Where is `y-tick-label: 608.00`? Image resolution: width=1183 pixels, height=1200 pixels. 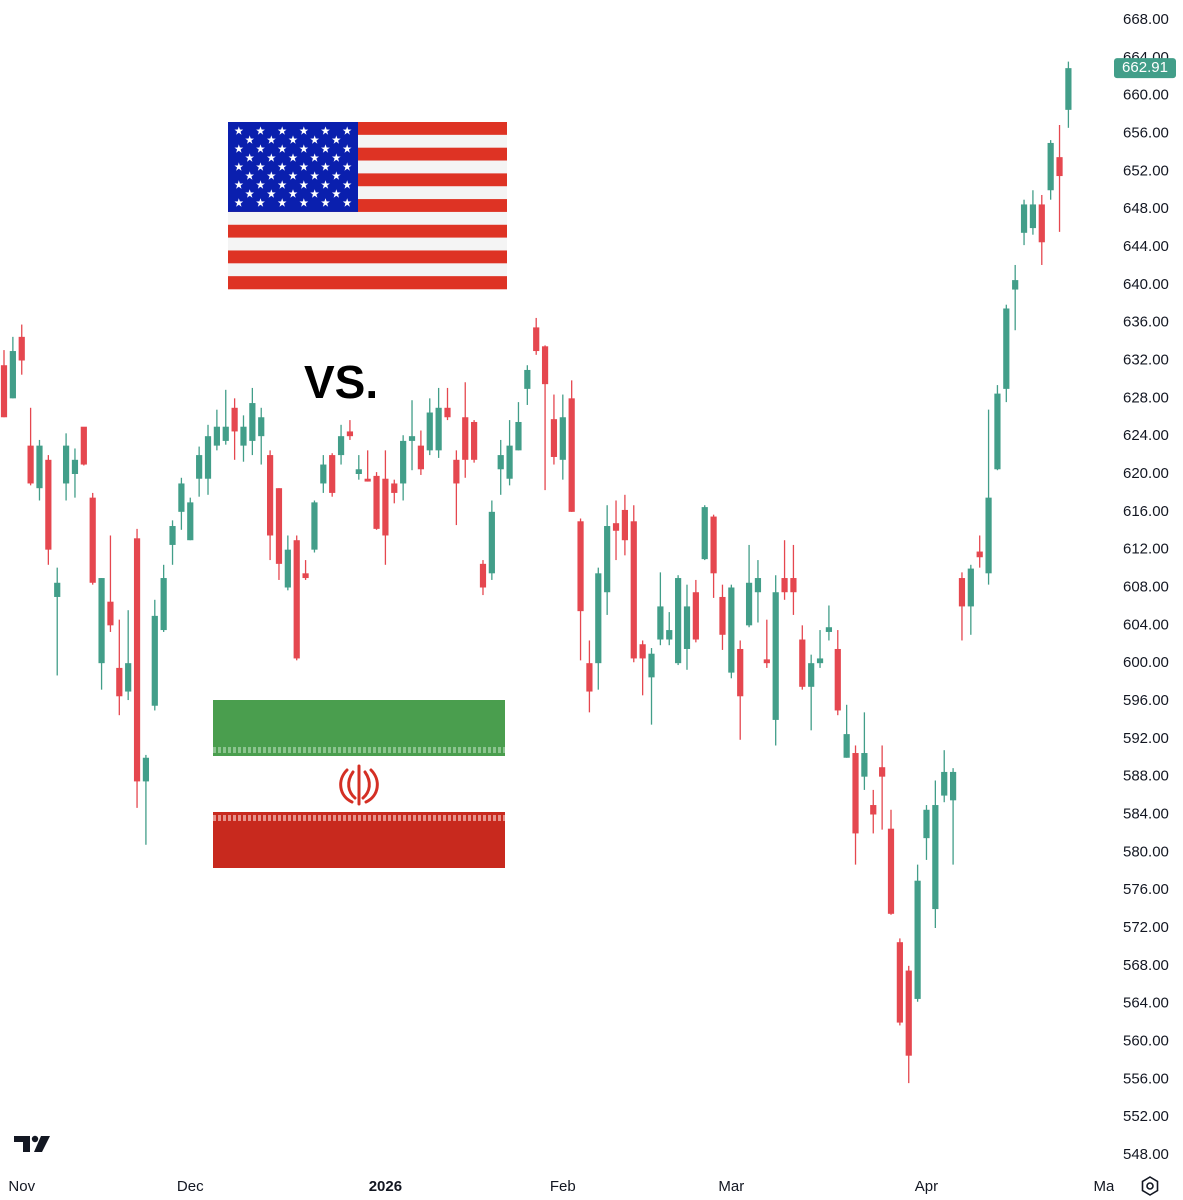
y-tick-label: 608.00 is located at coordinates (1146, 586).